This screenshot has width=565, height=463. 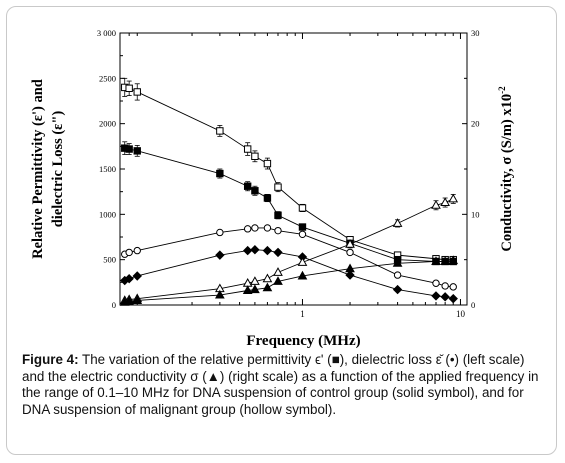 What do you see at coordinates (114, 305) in the screenshot?
I see `y-tick-label: 0` at bounding box center [114, 305].